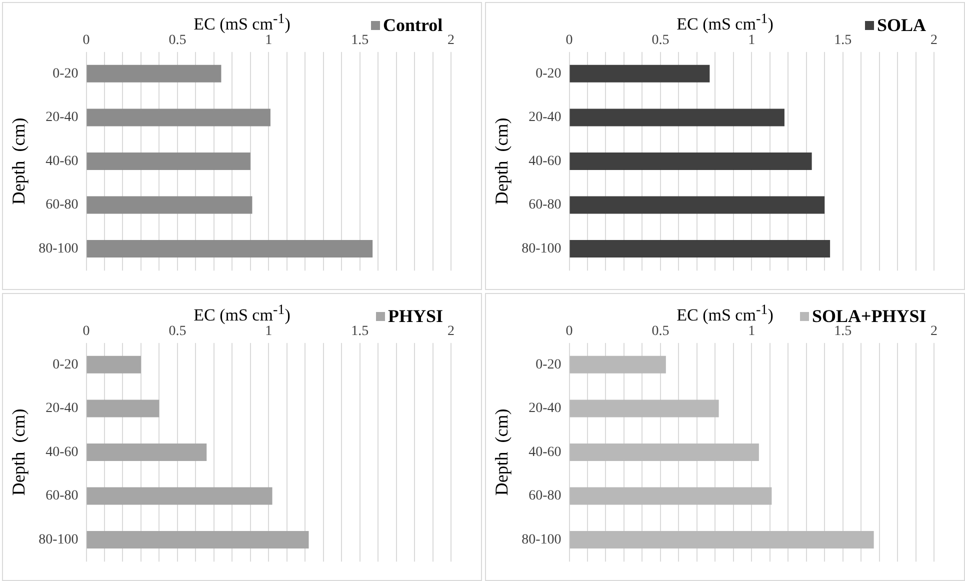 The image size is (965, 581). Describe the element at coordinates (413, 25) in the screenshot. I see `legend-label: Control` at that location.